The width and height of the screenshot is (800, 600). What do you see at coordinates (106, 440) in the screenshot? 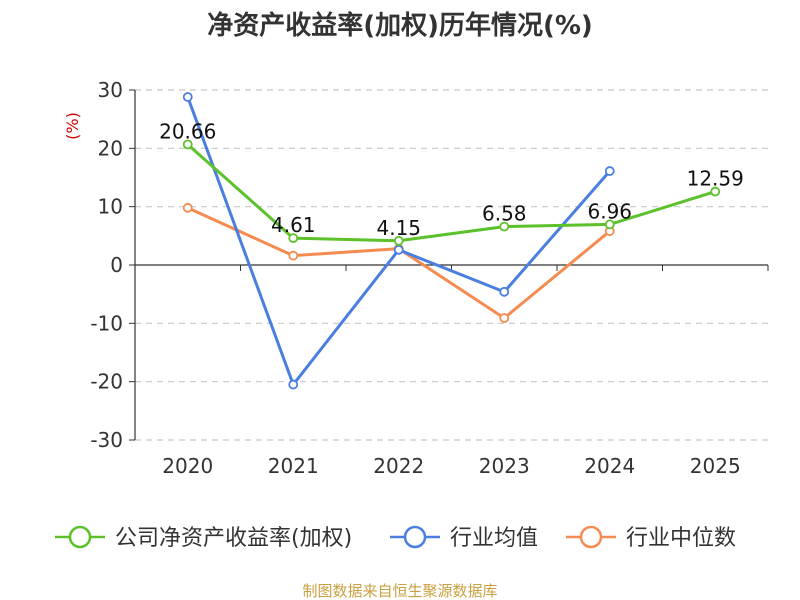
I see `y-tick-label: -30` at bounding box center [106, 440].